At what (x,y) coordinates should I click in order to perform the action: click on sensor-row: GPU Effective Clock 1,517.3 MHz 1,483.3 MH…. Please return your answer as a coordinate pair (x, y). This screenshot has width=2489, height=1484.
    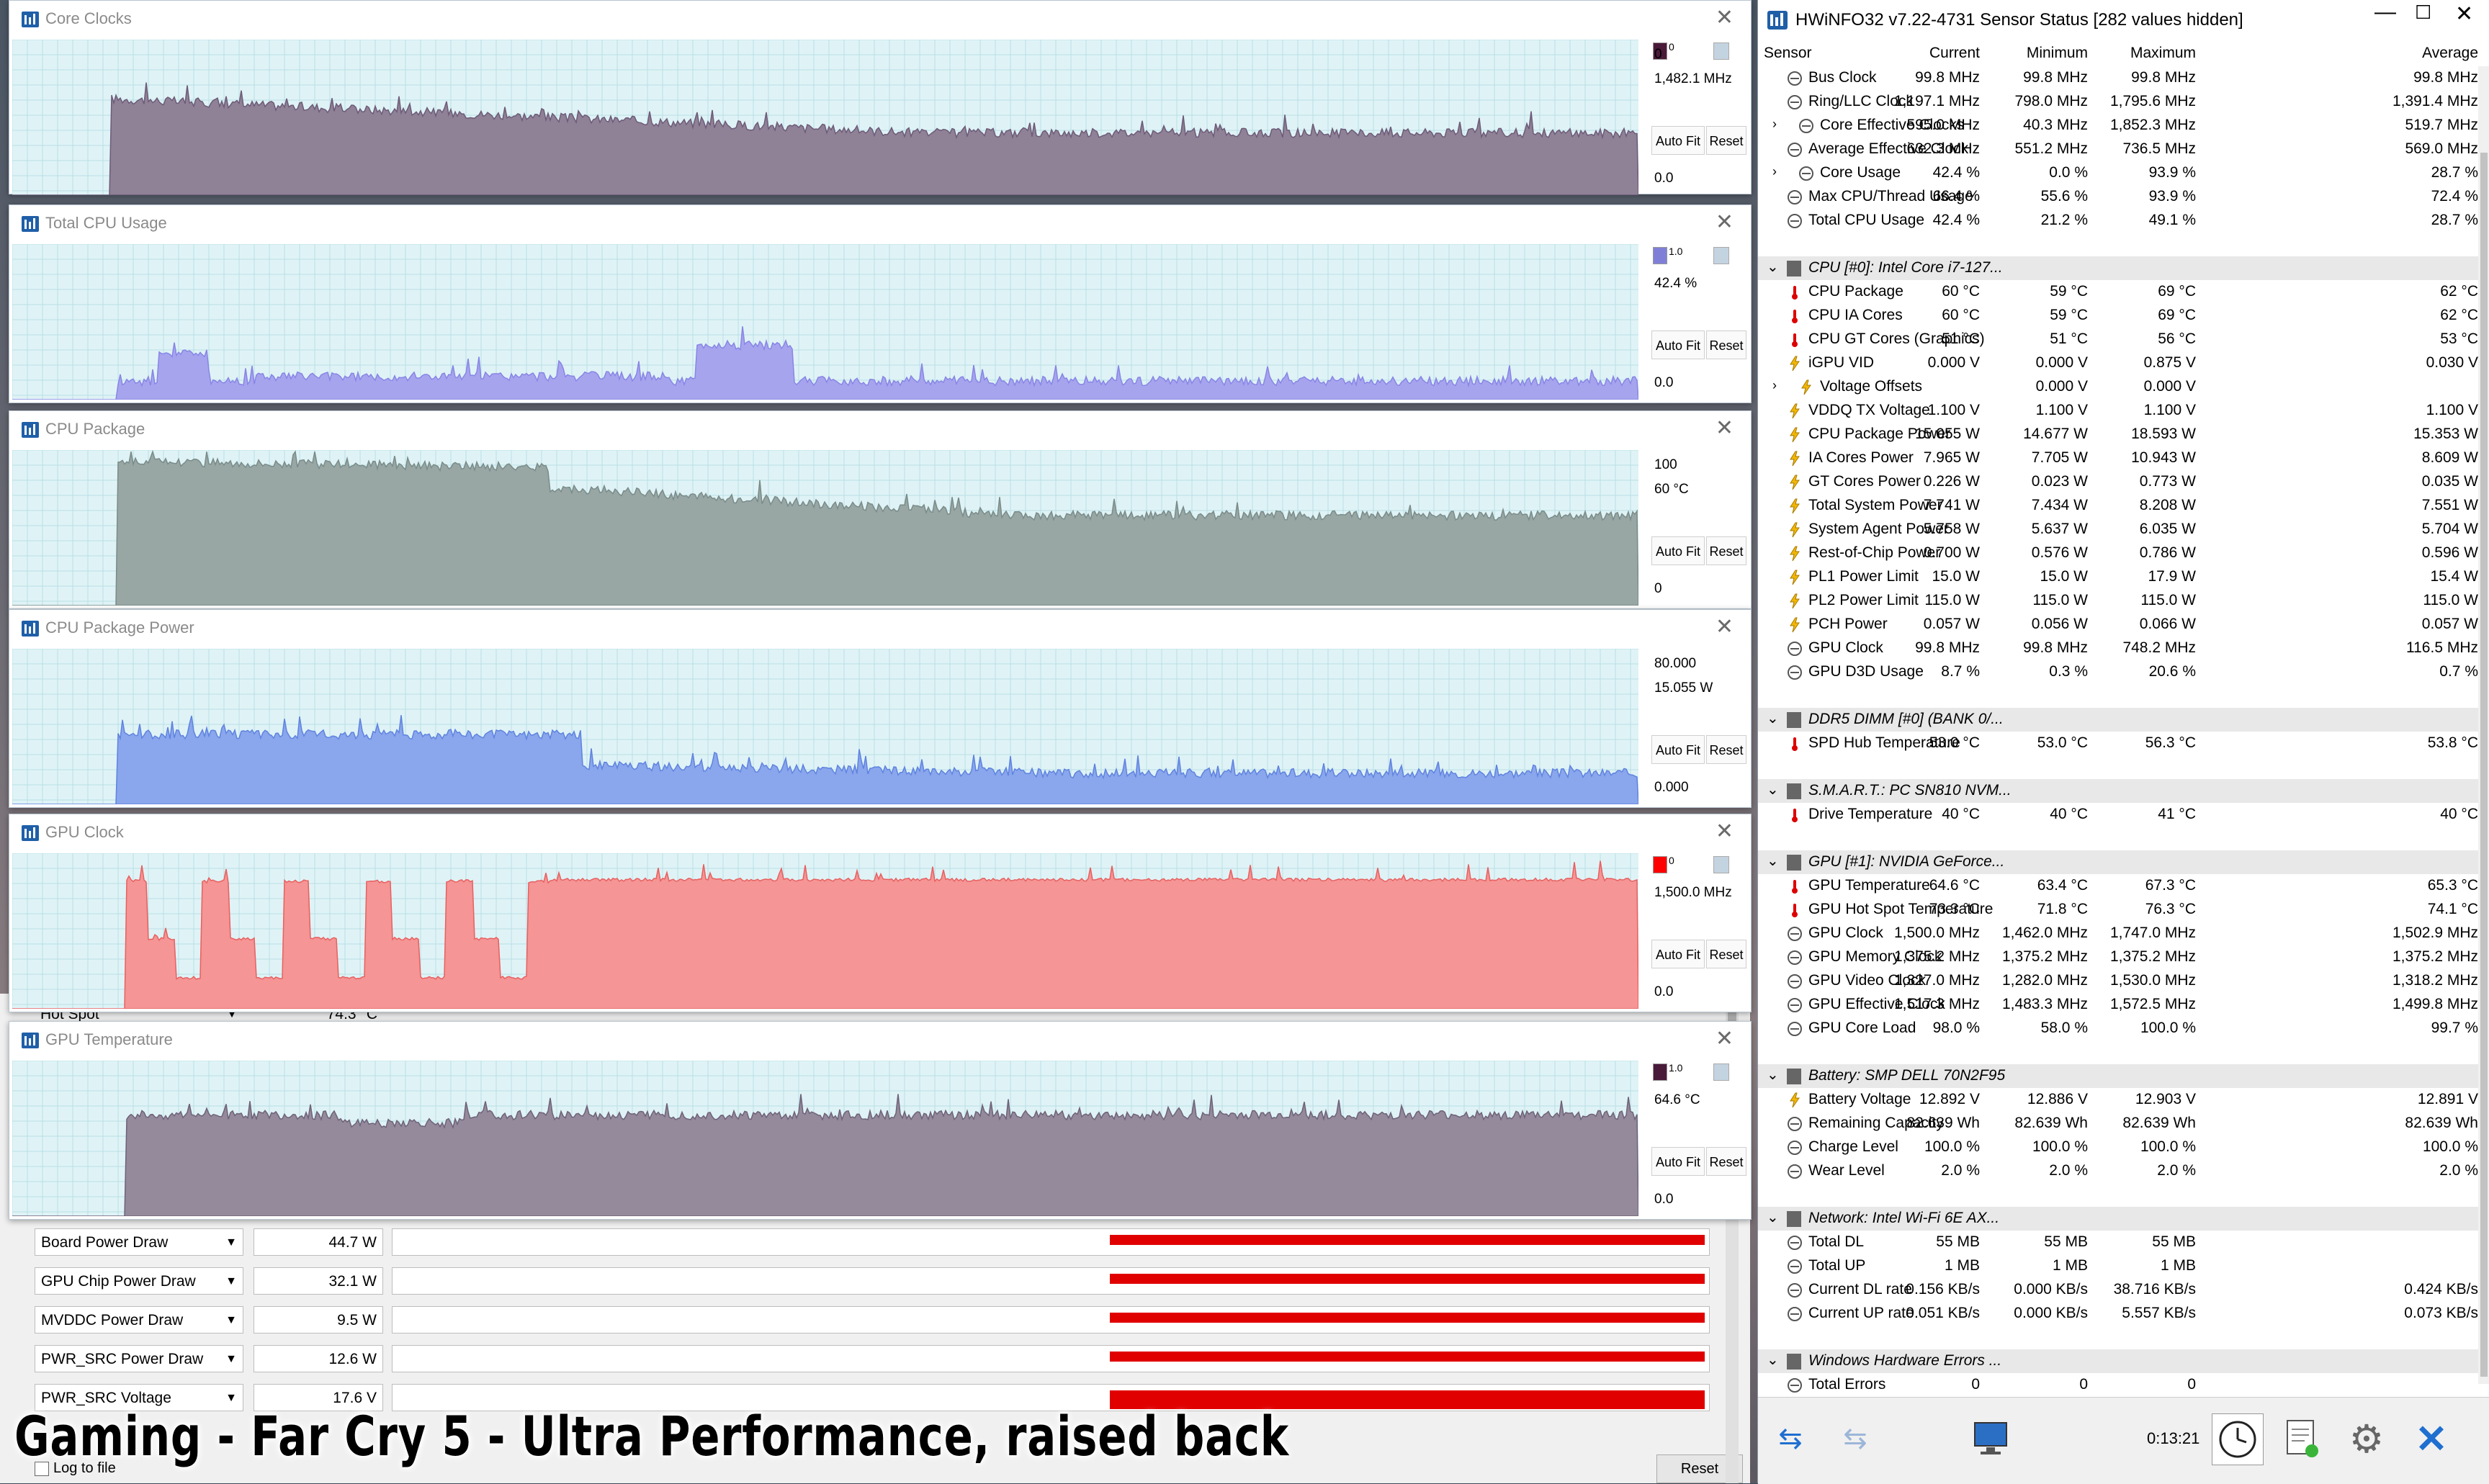
    Looking at the image, I should click on (2118, 1005).